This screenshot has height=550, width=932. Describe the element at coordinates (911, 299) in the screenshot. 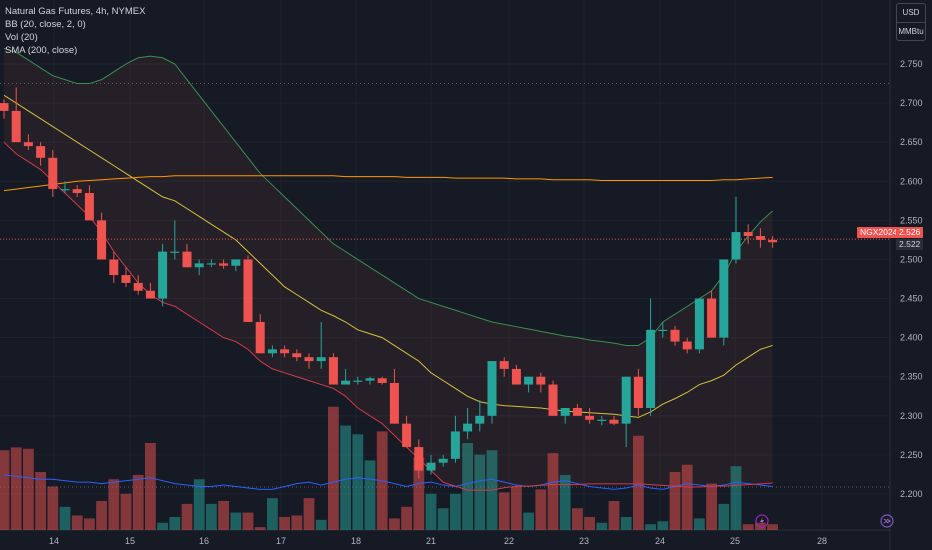

I see `price-tick-label: 2.450` at that location.